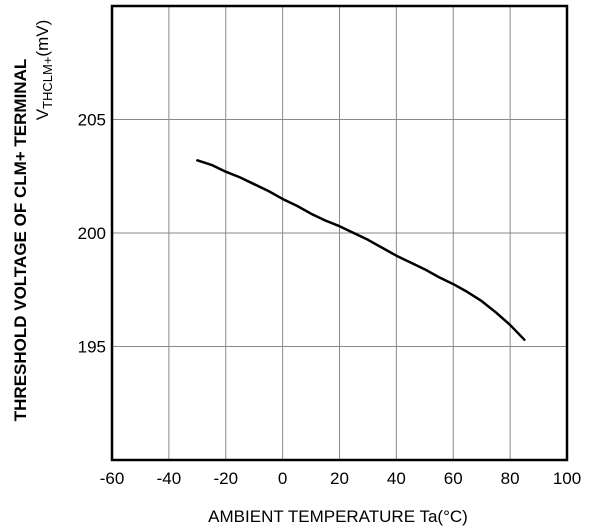 This screenshot has width=595, height=530. What do you see at coordinates (396, 478) in the screenshot?
I see `x-tick-label-5: 40` at bounding box center [396, 478].